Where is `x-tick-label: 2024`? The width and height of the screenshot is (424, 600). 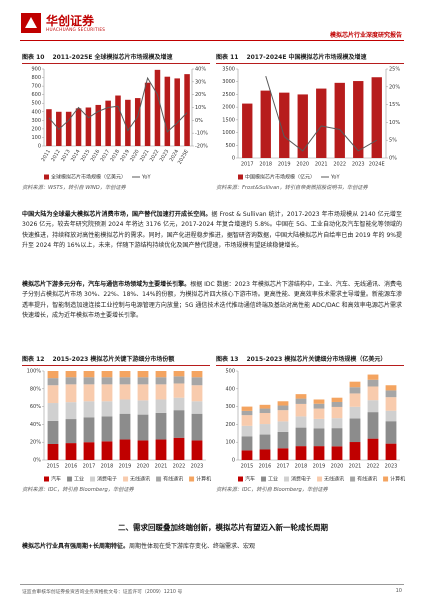 x-tick-label: 2024 is located at coordinates (175, 156).